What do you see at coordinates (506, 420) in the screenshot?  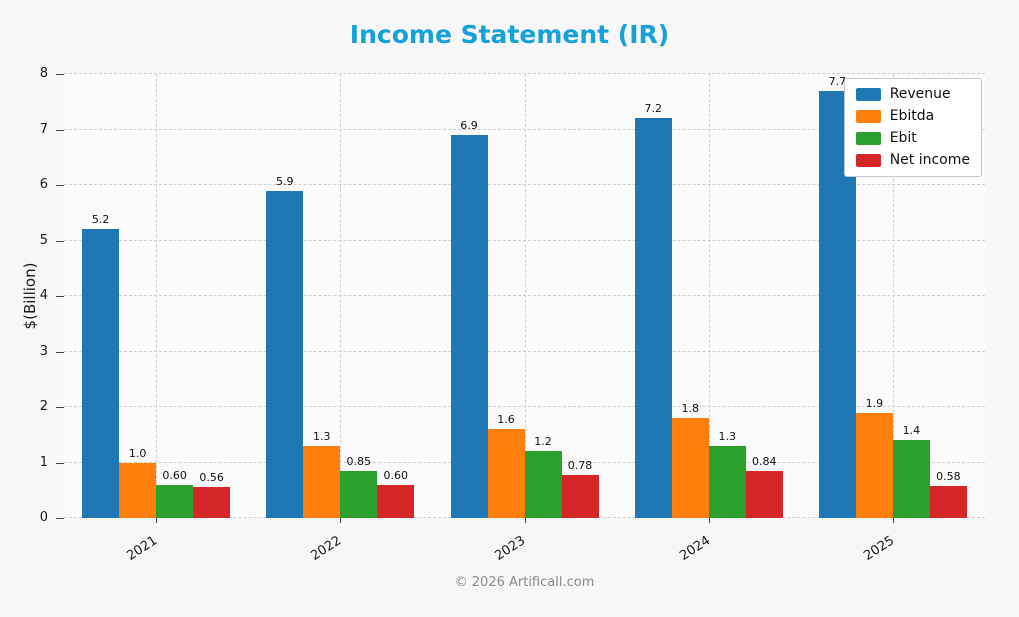 I see `bar-value-label: 1.6` at bounding box center [506, 420].